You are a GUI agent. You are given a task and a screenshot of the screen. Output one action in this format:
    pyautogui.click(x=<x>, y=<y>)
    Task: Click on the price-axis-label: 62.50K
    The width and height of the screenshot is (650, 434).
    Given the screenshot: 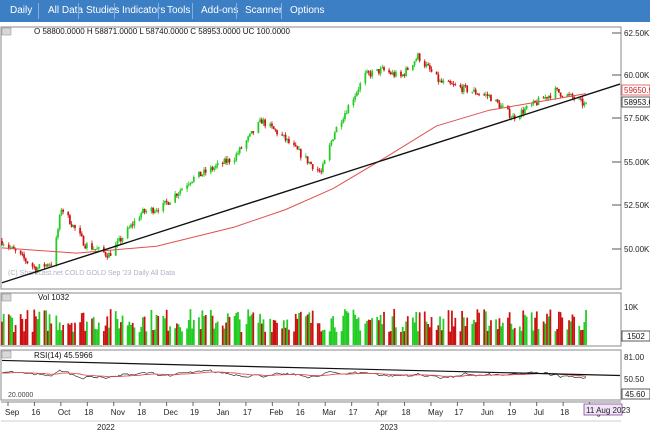 What is the action you would take?
    pyautogui.click(x=637, y=33)
    